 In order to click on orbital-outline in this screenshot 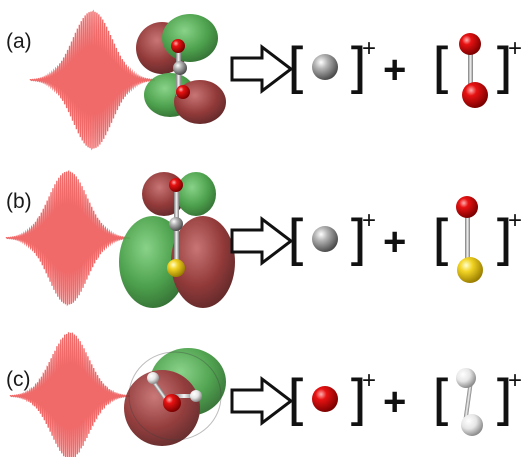, I will do `click(175, 396)`.